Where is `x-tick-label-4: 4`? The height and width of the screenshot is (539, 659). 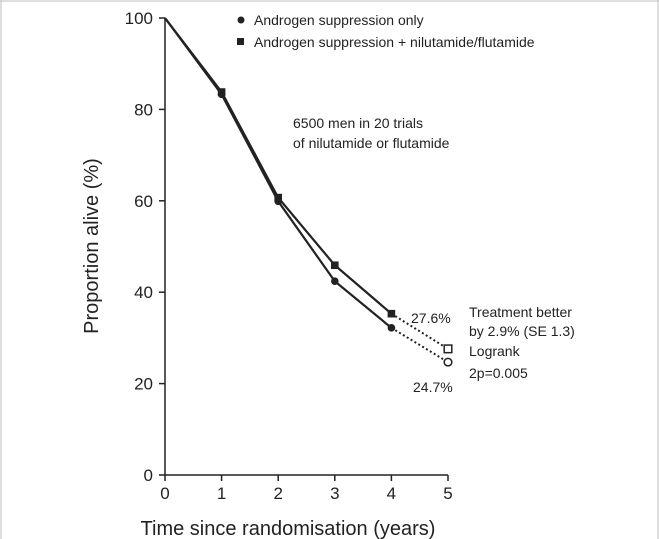 x-tick-label-4: 4 is located at coordinates (391, 493).